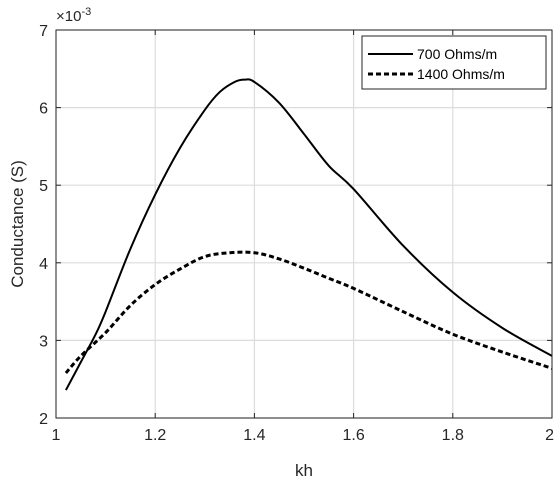 The width and height of the screenshot is (556, 487). Describe the element at coordinates (86, 12) in the screenshot. I see `exponent-power: -3` at that location.